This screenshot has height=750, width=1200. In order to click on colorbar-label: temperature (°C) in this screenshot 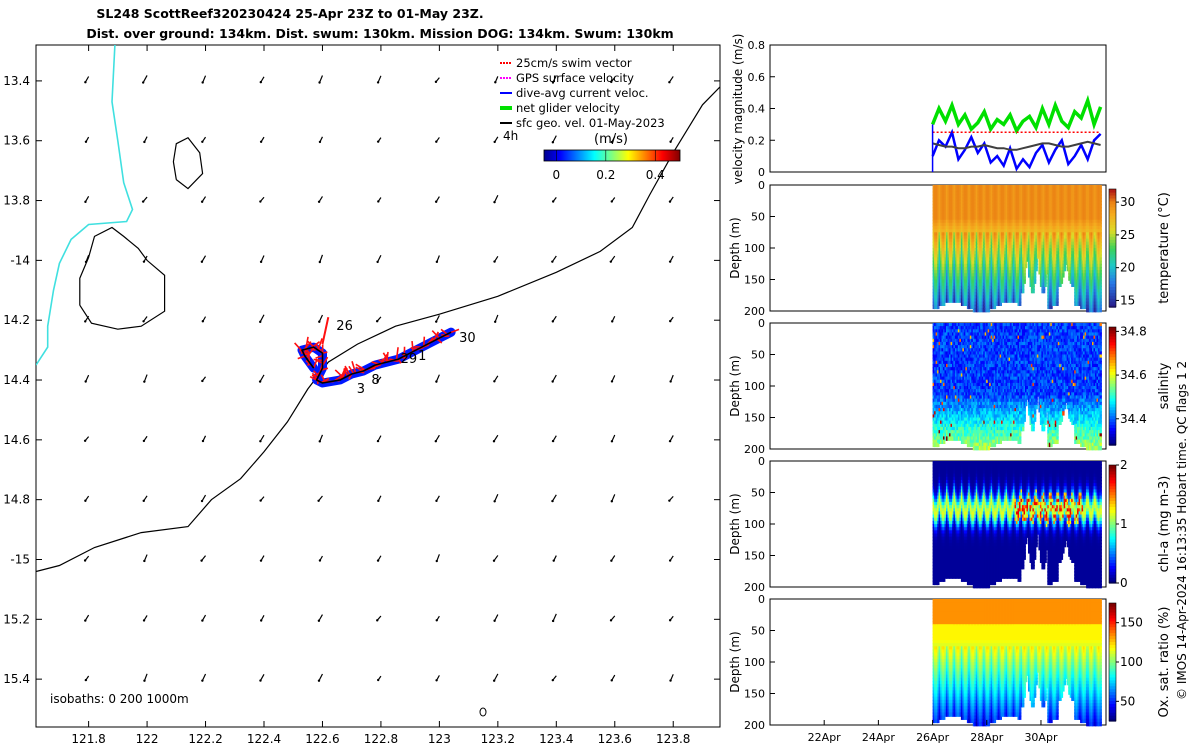, I will do `click(1164, 248)`.